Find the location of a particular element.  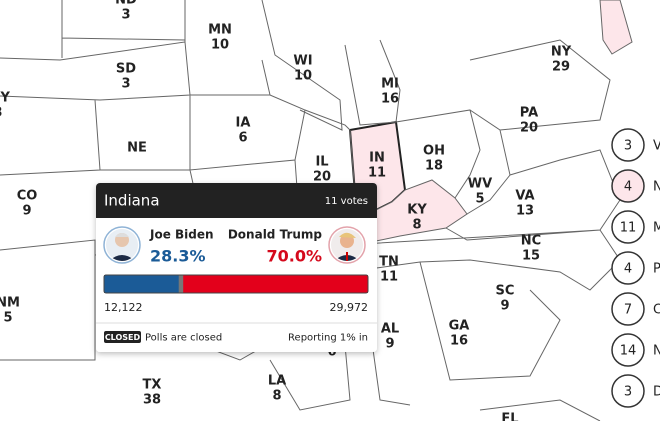

bar-frame is located at coordinates (236, 284).